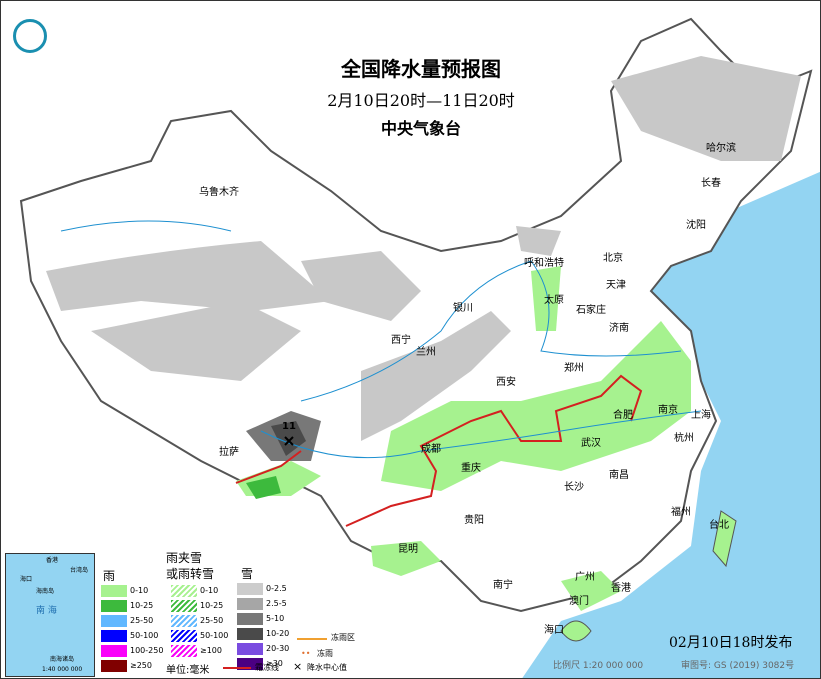 This screenshot has width=821, height=679. What do you see at coordinates (421, 128) in the screenshot?
I see `issuer: 中央气象台` at bounding box center [421, 128].